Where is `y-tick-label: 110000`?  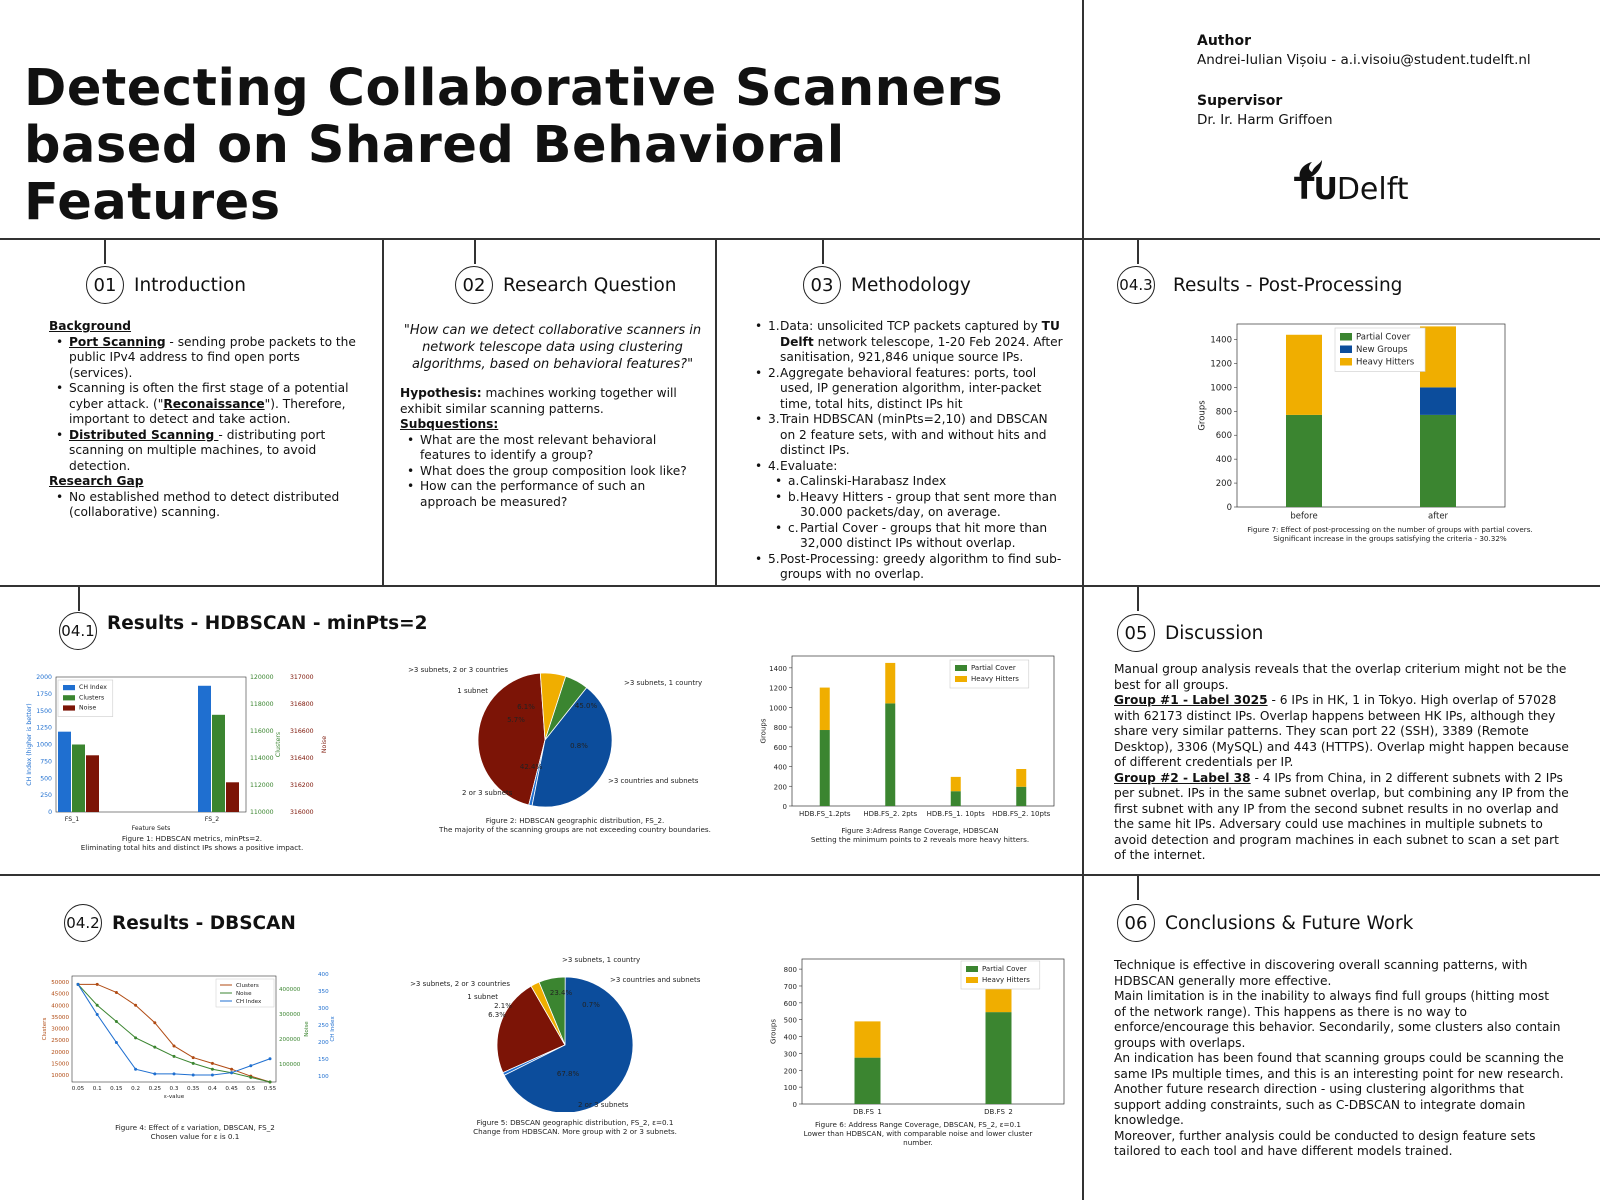 y-tick-label: 110000 is located at coordinates (262, 812).